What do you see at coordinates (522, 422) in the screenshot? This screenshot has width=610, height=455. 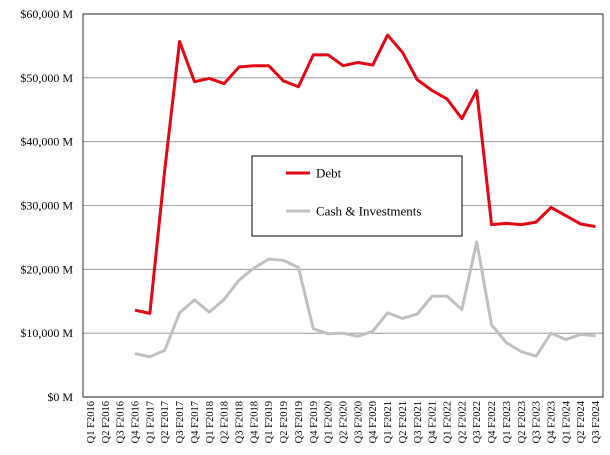 I see `x-tick-label: Q2 F2023` at bounding box center [522, 422].